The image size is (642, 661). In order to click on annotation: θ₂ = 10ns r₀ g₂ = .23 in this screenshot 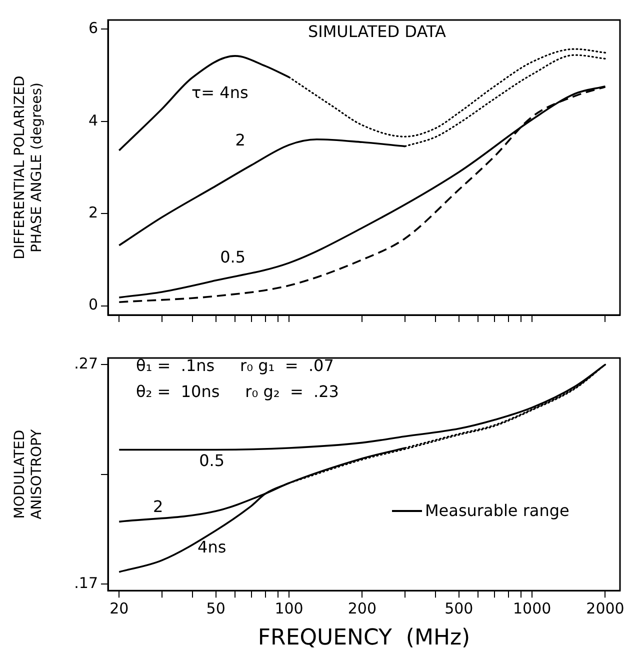, I will do `click(237, 391)`.